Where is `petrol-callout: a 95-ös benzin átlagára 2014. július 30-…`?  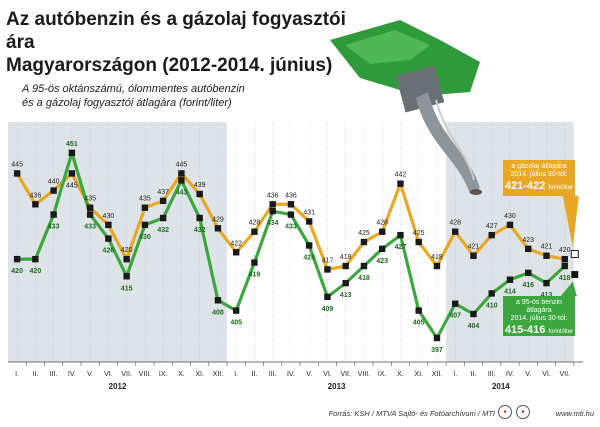
petrol-callout: a 95-ös benzin átlagára 2014. július 30-… is located at coordinates (539, 316).